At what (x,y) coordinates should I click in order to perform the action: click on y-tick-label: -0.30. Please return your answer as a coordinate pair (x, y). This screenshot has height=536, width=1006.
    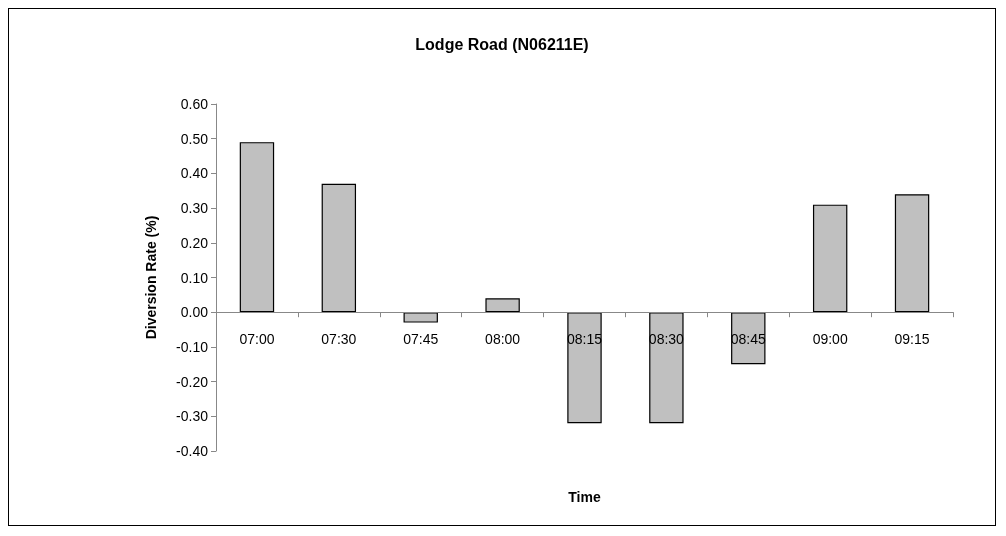
    Looking at the image, I should click on (192, 416).